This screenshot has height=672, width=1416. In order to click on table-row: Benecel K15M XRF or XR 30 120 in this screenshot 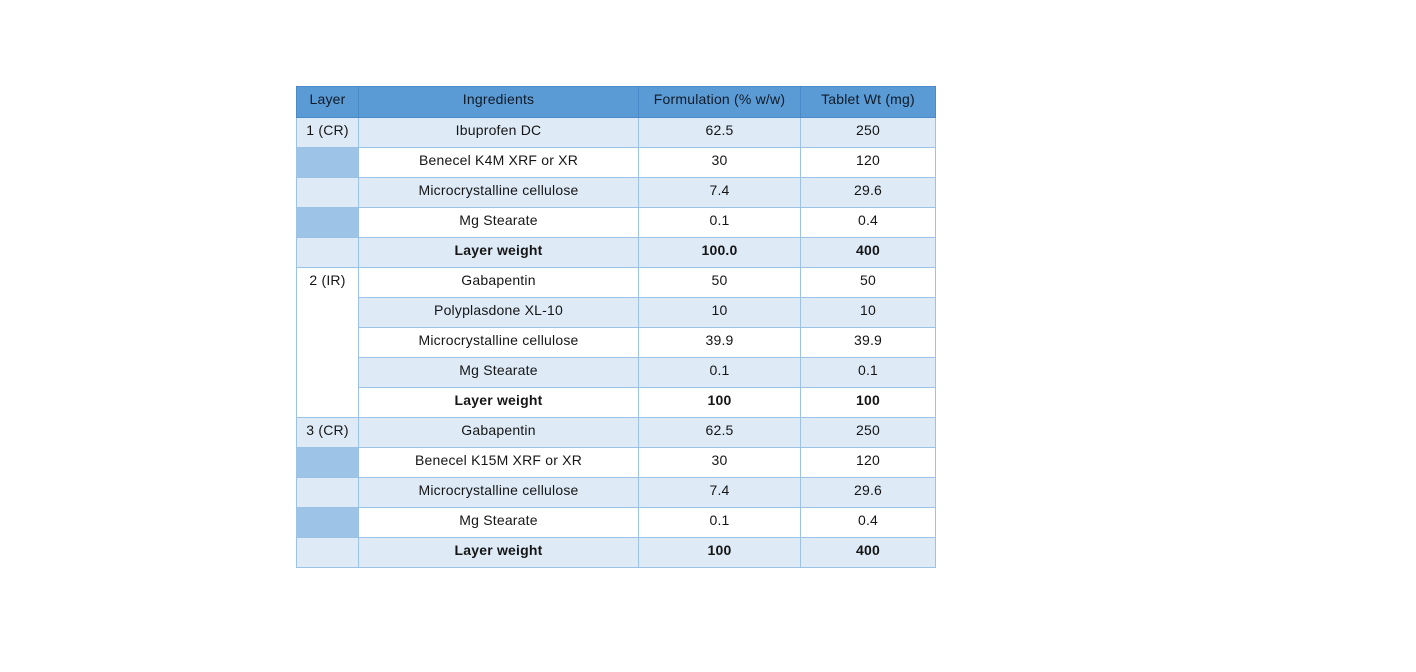, I will do `click(616, 462)`.